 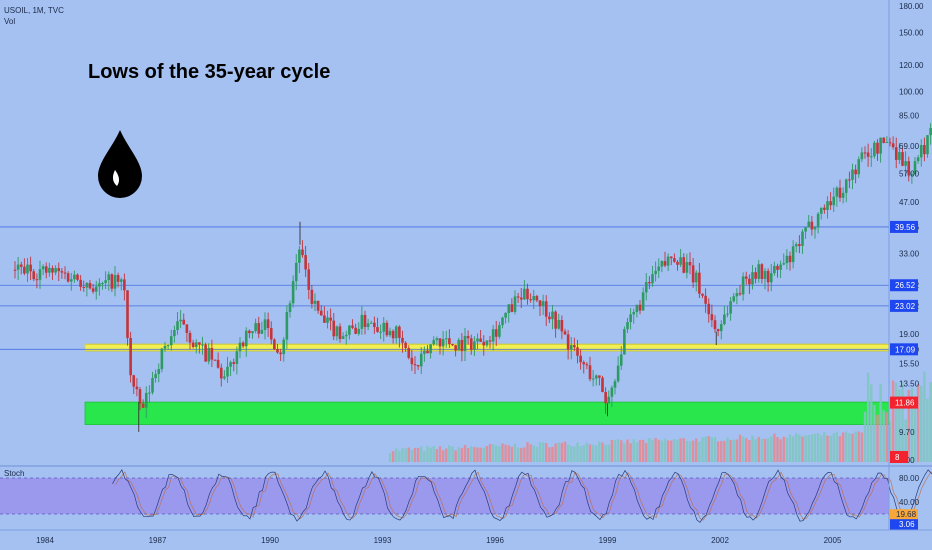 What do you see at coordinates (158, 540) in the screenshot?
I see `time-tick: 1987` at bounding box center [158, 540].